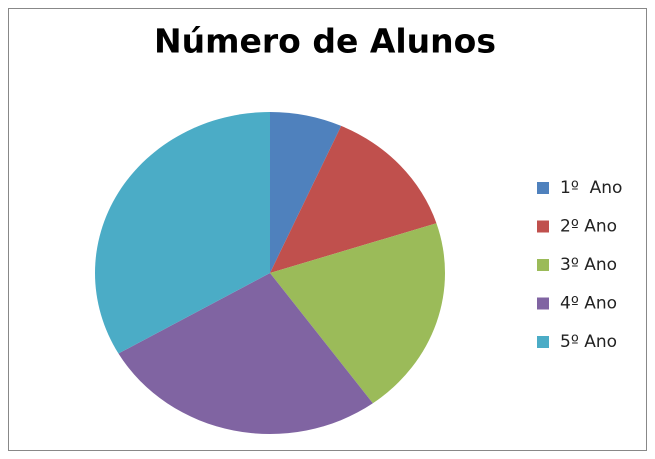 Image resolution: width=655 pixels, height=459 pixels. What do you see at coordinates (591, 188) in the screenshot?
I see `legend-label: 1º Ano` at bounding box center [591, 188].